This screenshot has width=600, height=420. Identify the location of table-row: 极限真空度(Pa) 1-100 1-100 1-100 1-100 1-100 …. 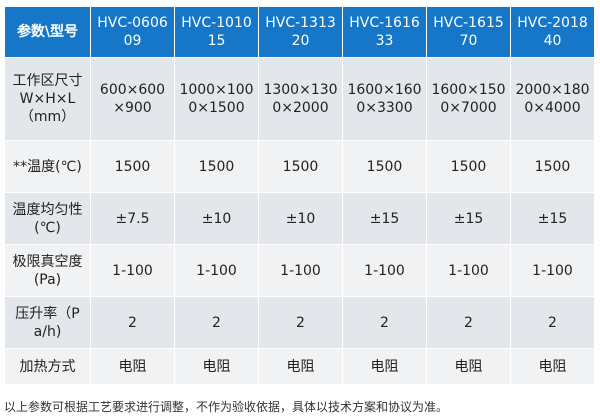
(299, 270).